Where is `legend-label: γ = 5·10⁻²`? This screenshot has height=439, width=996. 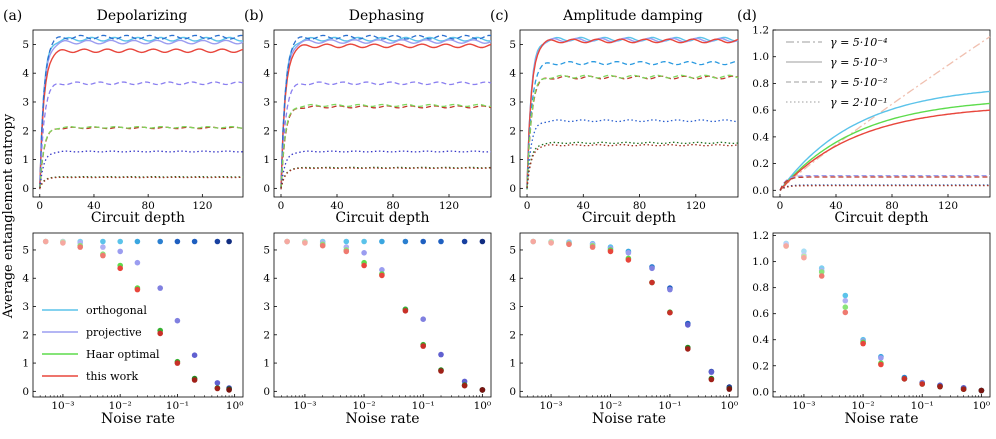 legend-label: γ = 5·10⁻² is located at coordinates (859, 82).